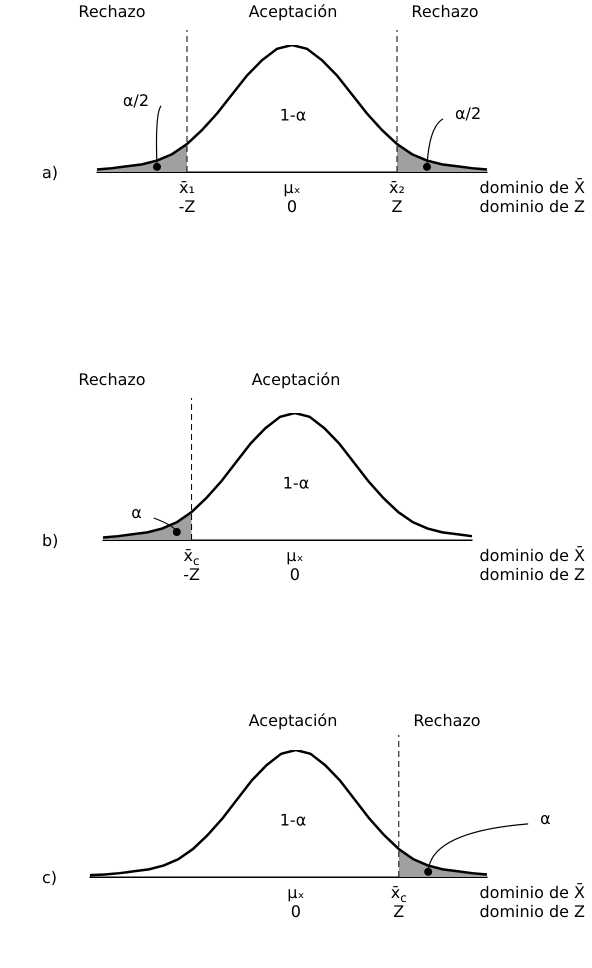 This screenshot has width=592, height=968. I want to click on x-tick-label: x̄₁ -Z, so click(187, 197).